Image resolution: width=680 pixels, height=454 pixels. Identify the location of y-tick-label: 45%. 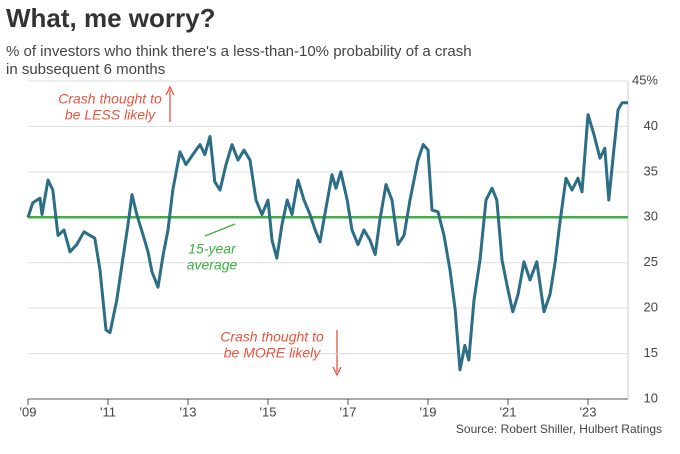
(645, 79).